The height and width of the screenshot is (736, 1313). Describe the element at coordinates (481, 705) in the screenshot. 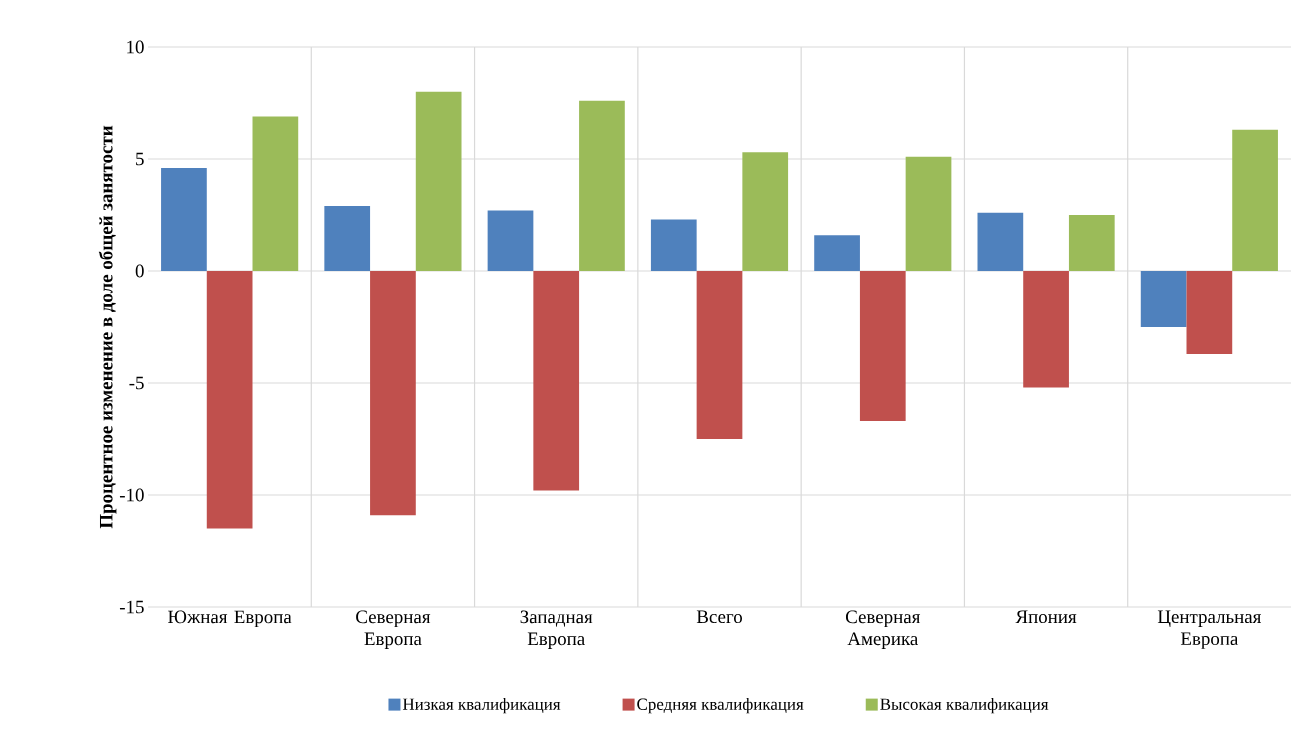

I see `legend-label: Низкая квалификация` at that location.